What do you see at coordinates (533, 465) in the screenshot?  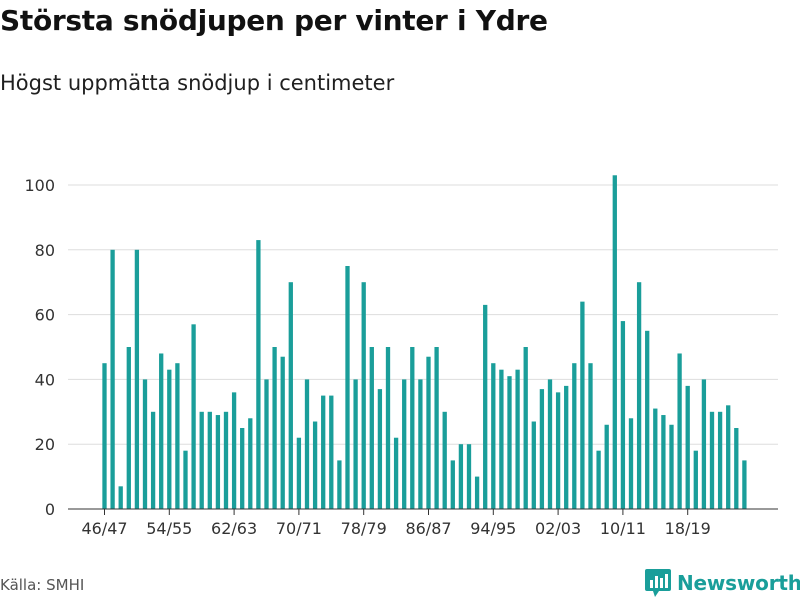 I see `bar: 99/00: 27` at bounding box center [533, 465].